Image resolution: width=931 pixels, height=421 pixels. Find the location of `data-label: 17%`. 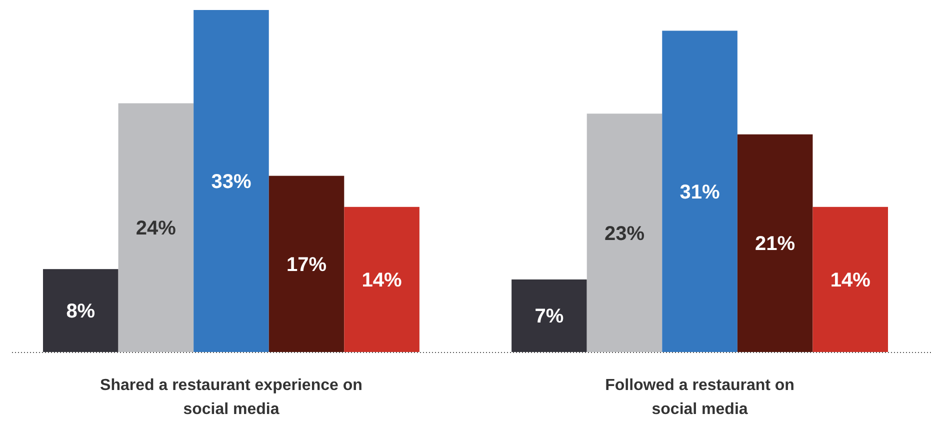

data-label: 17% is located at coordinates (306, 265).